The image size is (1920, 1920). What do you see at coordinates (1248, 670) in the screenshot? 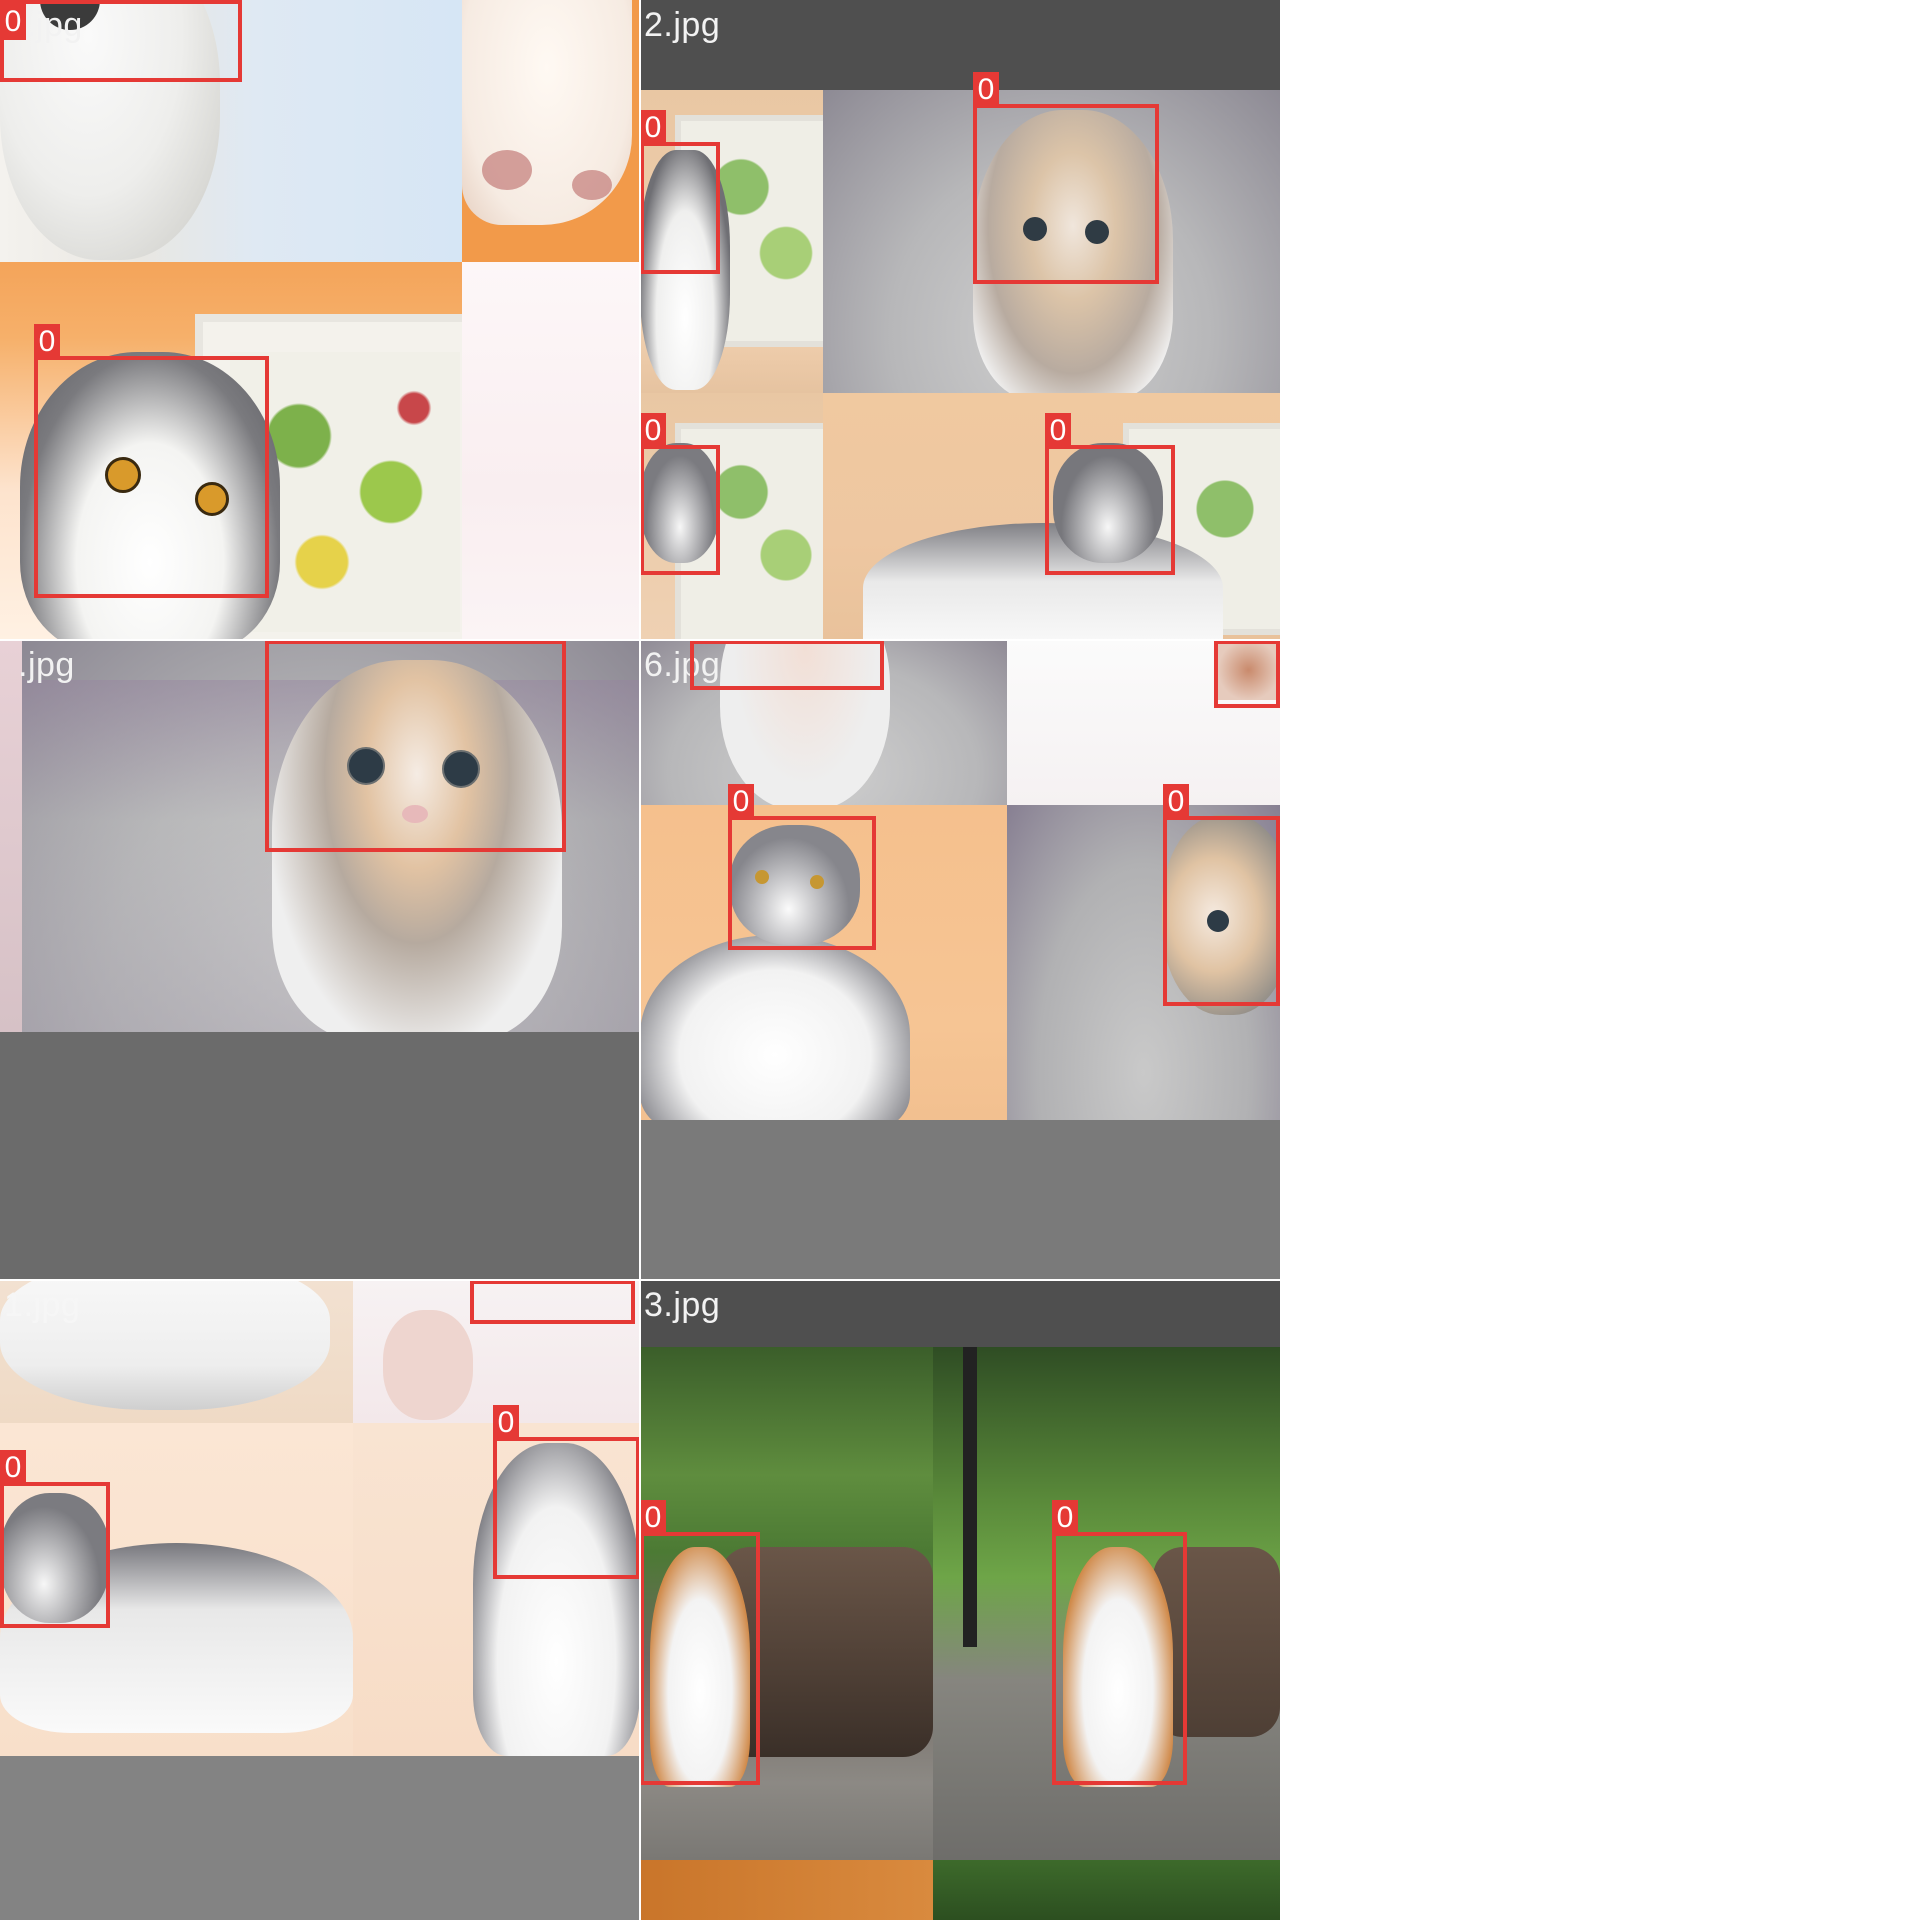
I see `cat-ear` at bounding box center [1248, 670].